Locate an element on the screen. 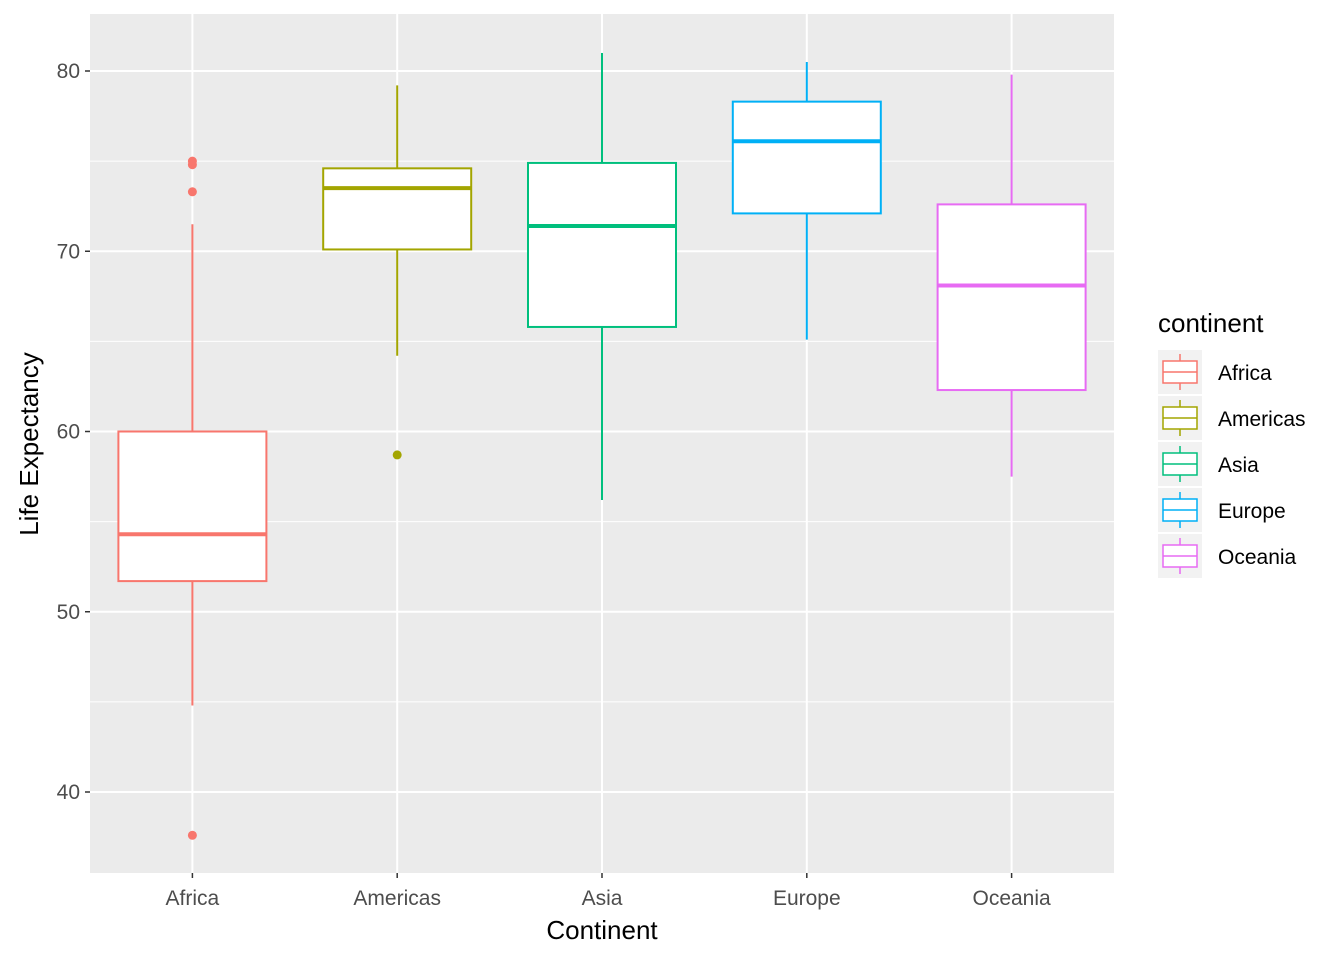 Image resolution: width=1344 pixels, height=960 pixels. boxplot-europe is located at coordinates (806, 200).